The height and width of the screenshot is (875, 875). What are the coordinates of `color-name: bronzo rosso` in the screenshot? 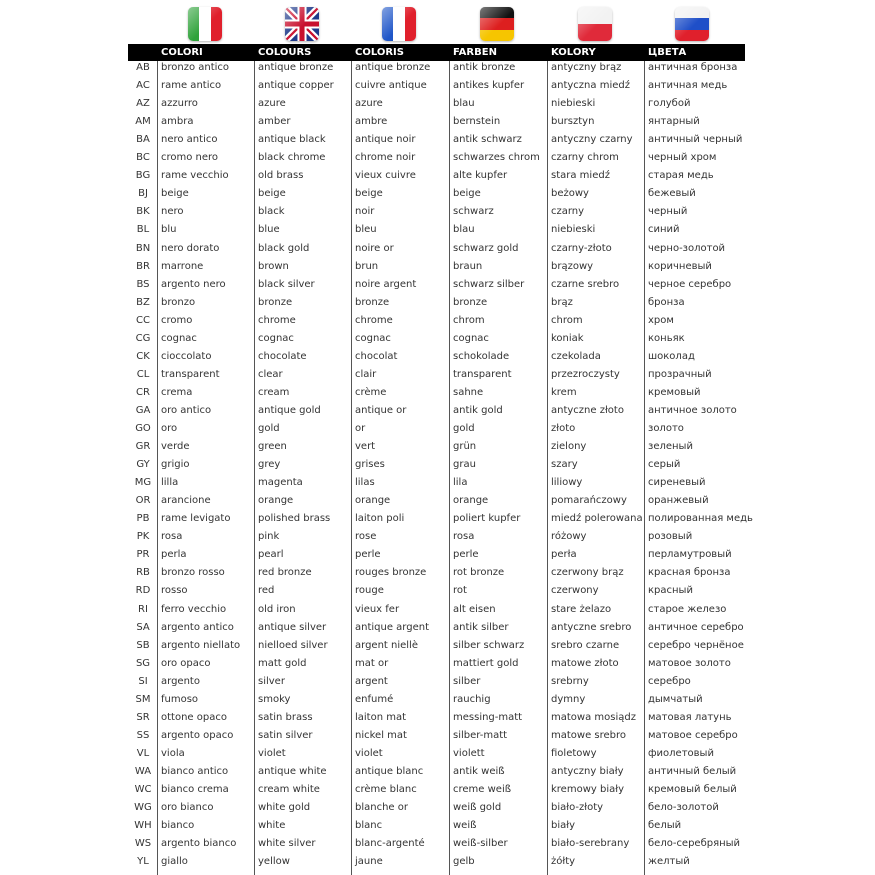 It's located at (193, 573).